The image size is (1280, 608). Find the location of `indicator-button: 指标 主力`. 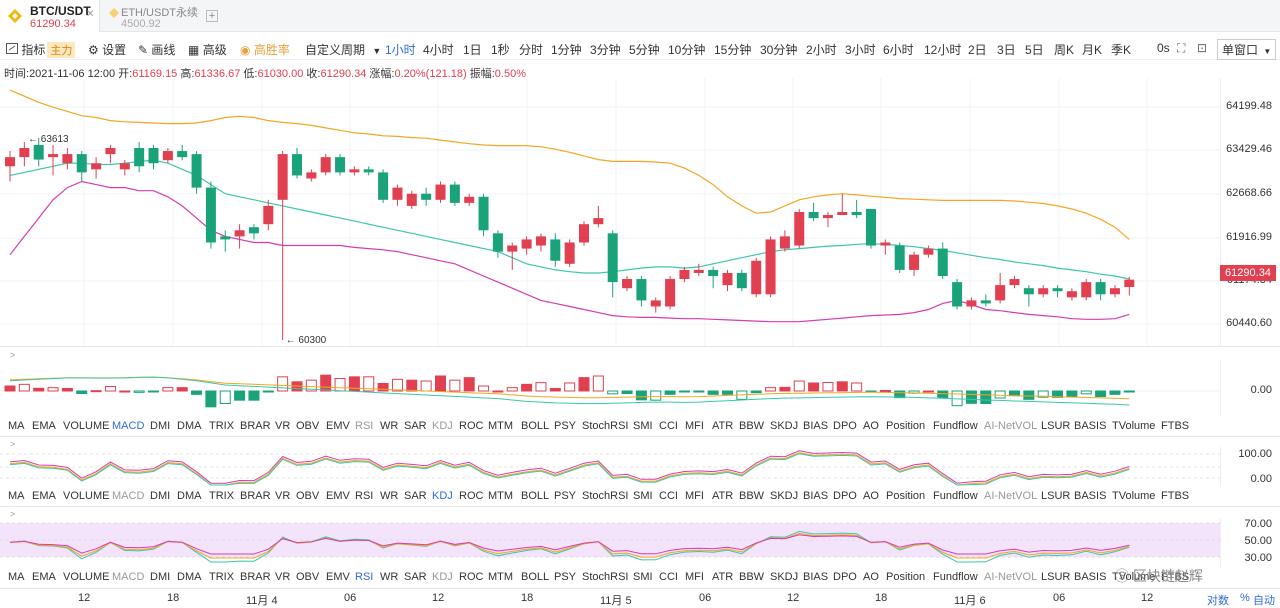

indicator-button: 指标 主力 is located at coordinates (41, 49).